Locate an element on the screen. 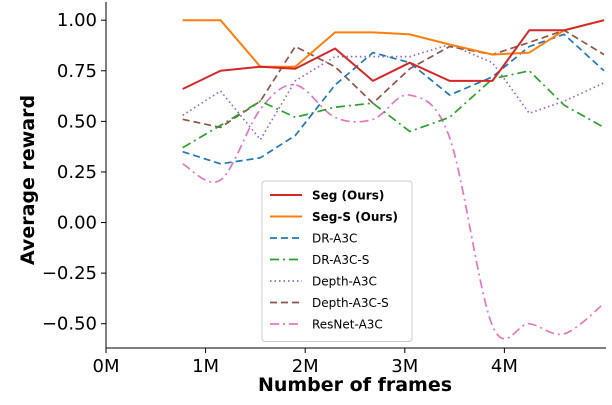 The height and width of the screenshot is (405, 612). legend-box is located at coordinates (337, 261).